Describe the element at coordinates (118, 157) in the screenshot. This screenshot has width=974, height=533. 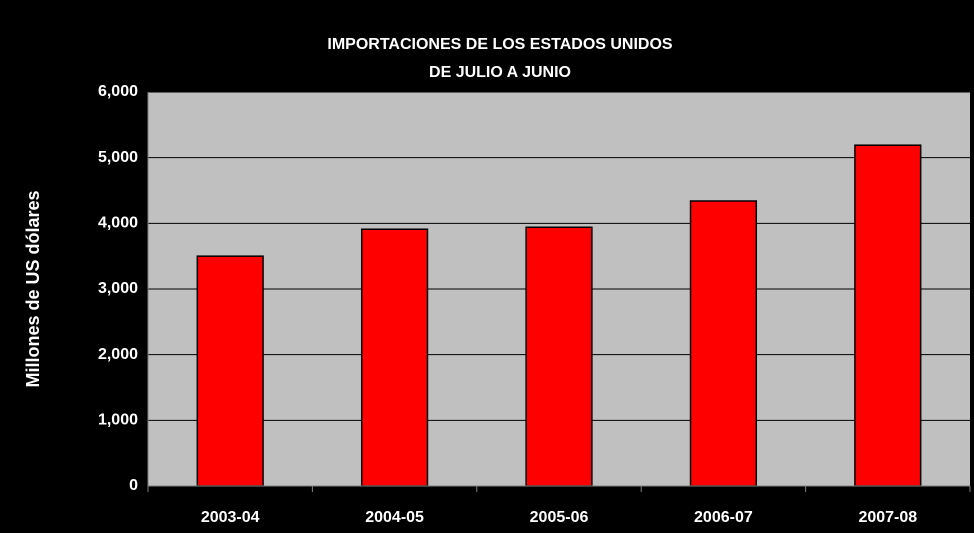
I see `y-tick-label: 5,000` at that location.